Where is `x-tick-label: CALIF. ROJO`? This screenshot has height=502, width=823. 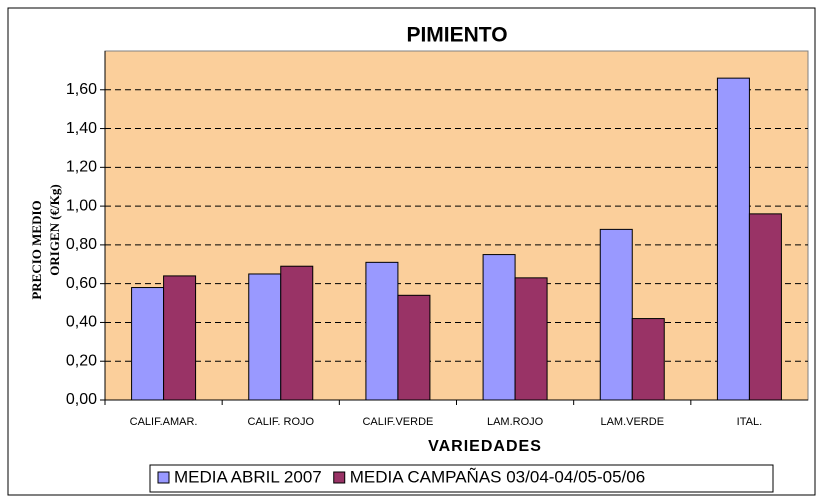
x-tick-label: CALIF. ROJO is located at coordinates (280, 422).